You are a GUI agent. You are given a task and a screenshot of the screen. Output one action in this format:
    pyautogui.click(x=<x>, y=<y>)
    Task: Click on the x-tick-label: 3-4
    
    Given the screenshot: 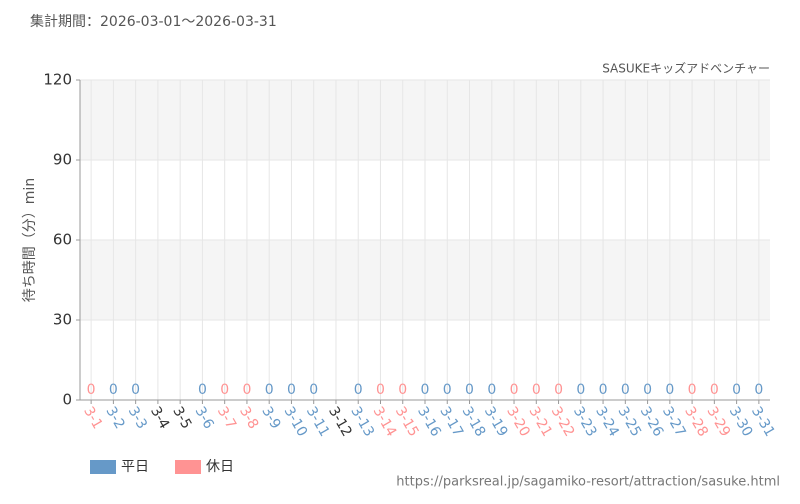 What is the action you would take?
    pyautogui.click(x=159, y=418)
    